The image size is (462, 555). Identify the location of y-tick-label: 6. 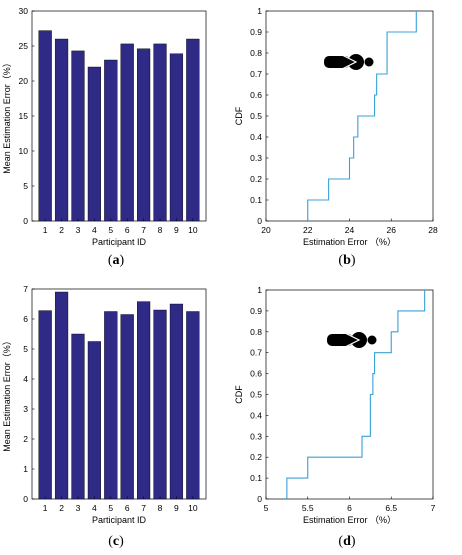
(25, 319).